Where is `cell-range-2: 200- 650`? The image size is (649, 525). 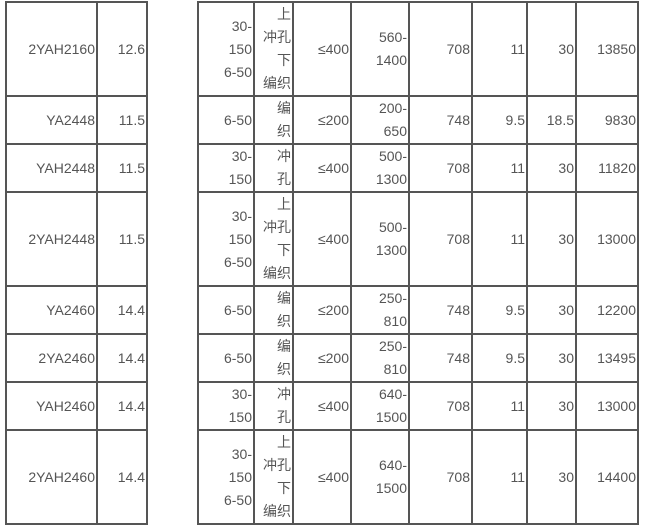
cell-range-2: 200- 650 is located at coordinates (380, 120).